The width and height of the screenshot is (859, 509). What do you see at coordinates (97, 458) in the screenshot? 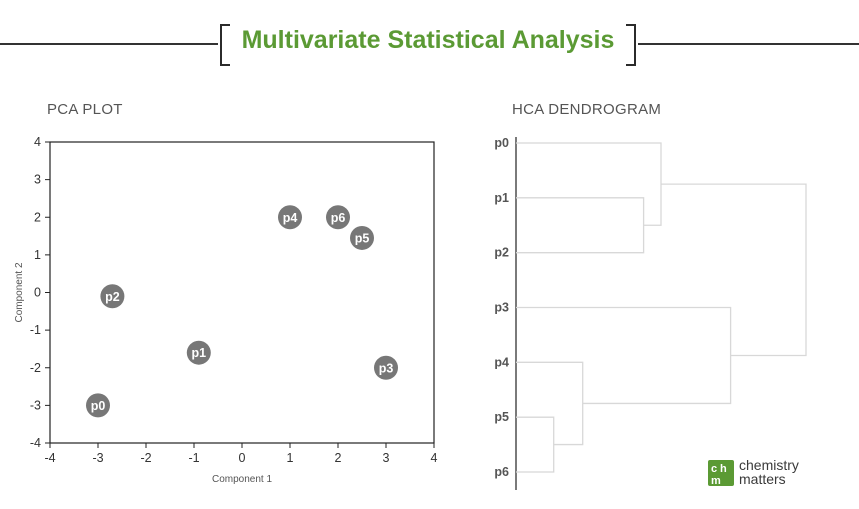
I see `x-tick-label: -3` at bounding box center [97, 458].